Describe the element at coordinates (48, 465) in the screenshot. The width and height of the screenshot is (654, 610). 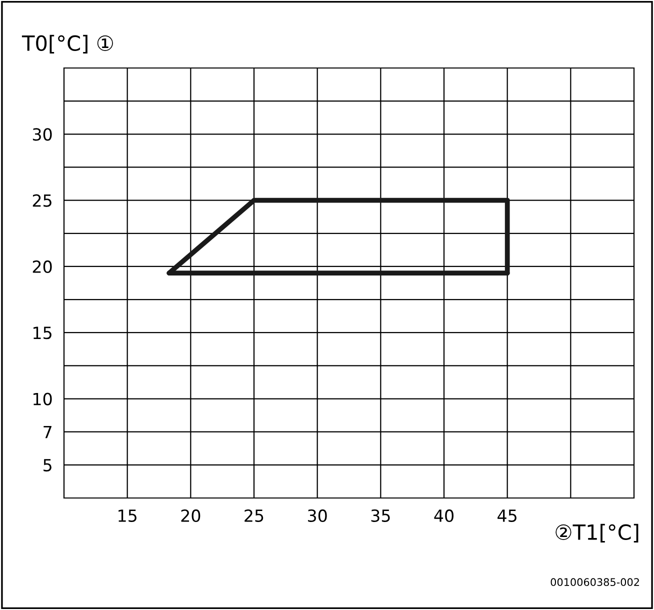
I see `y-tick-label: 5` at that location.